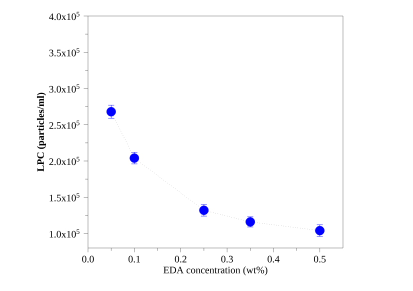 The width and height of the screenshot is (413, 291). I want to click on y-axis-title: LPC (particles/ml), so click(41, 132).